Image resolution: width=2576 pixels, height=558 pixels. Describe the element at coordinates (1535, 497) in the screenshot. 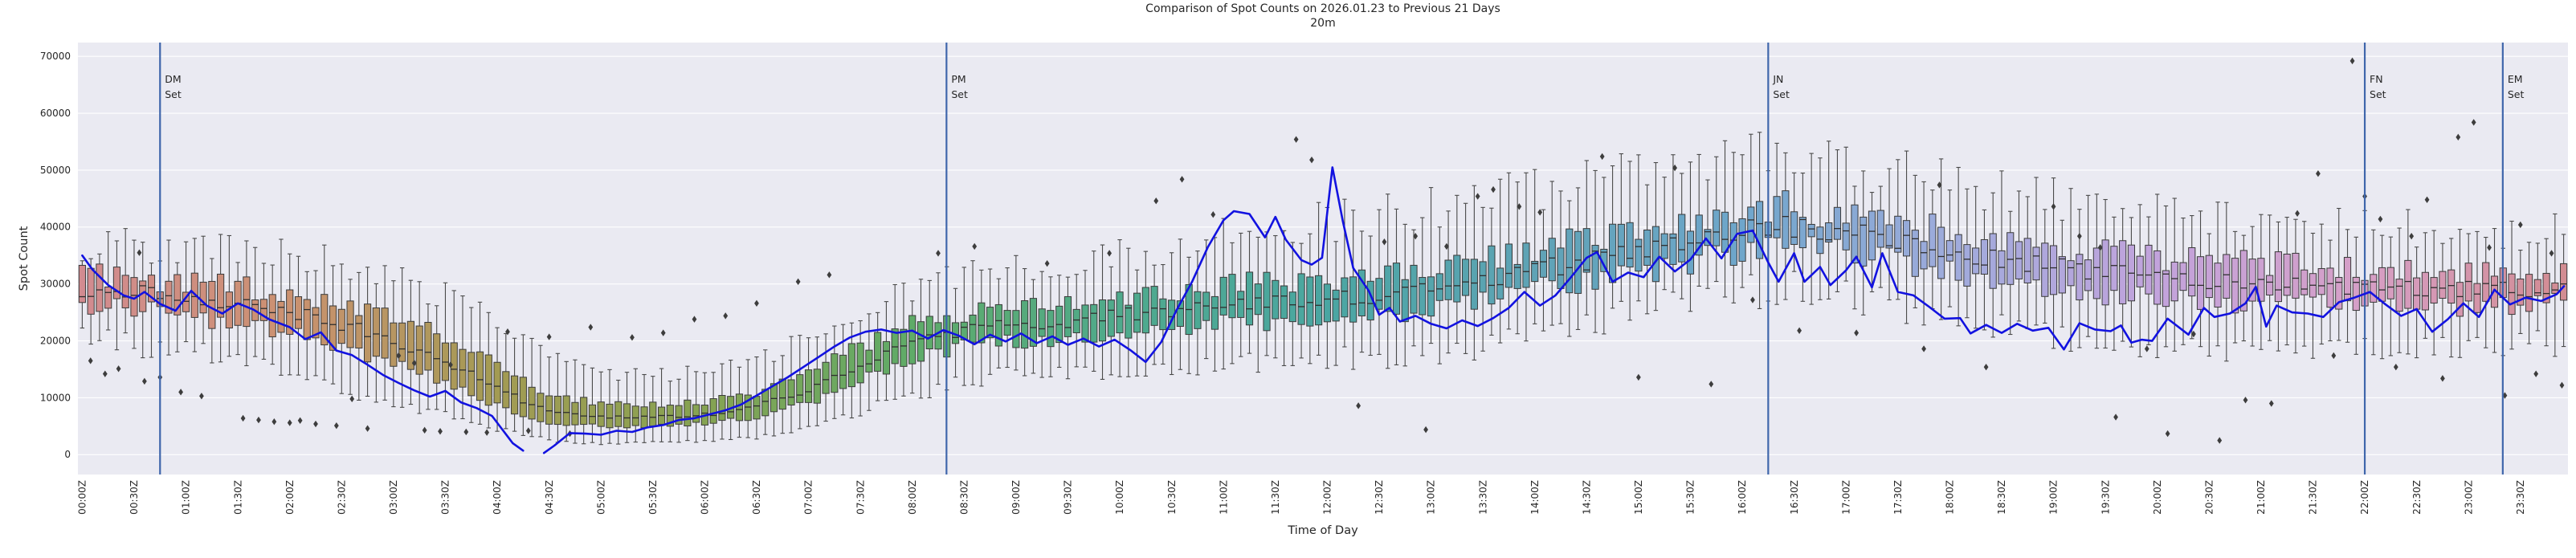

I see `svg-text: 14:00Z` at that location.